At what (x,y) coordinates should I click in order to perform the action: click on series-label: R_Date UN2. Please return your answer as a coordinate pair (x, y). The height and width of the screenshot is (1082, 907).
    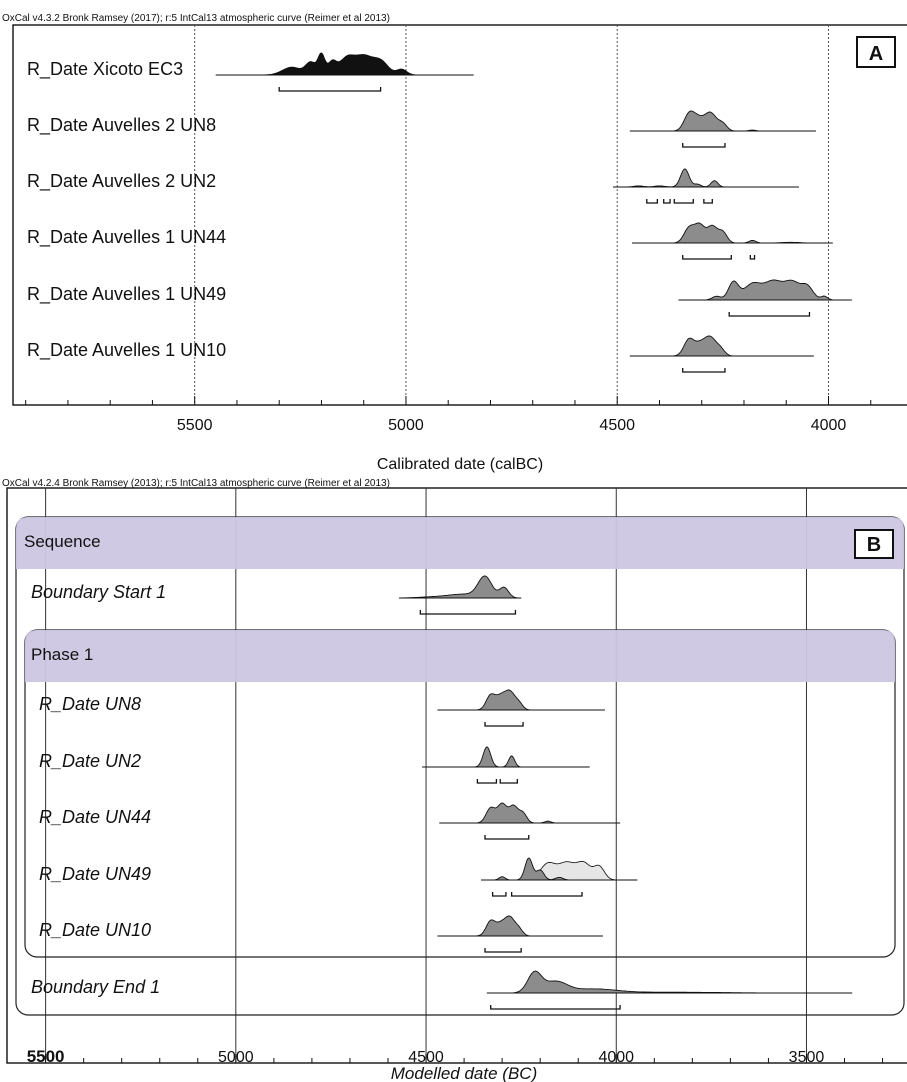
    Looking at the image, I should click on (90, 761).